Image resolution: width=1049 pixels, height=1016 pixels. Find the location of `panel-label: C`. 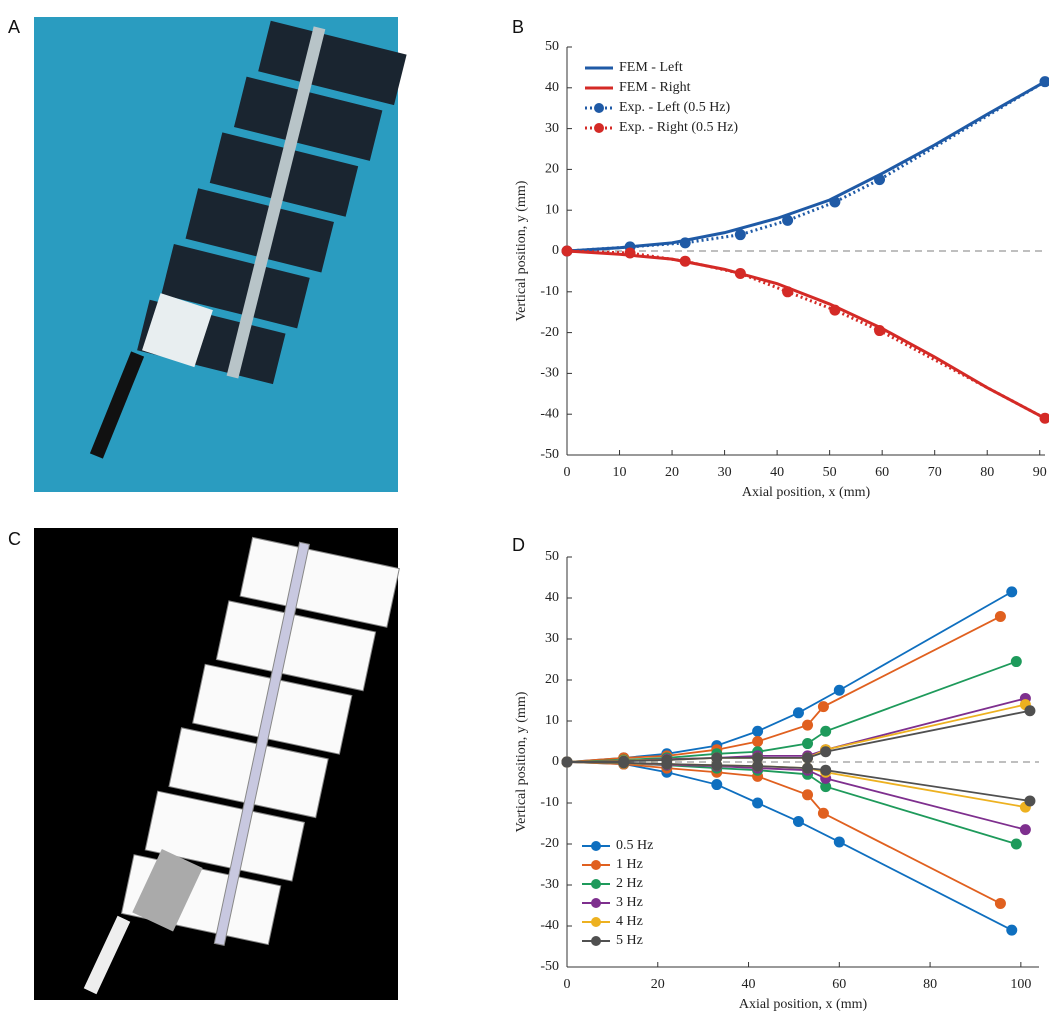

panel-label: C is located at coordinates (14, 539).